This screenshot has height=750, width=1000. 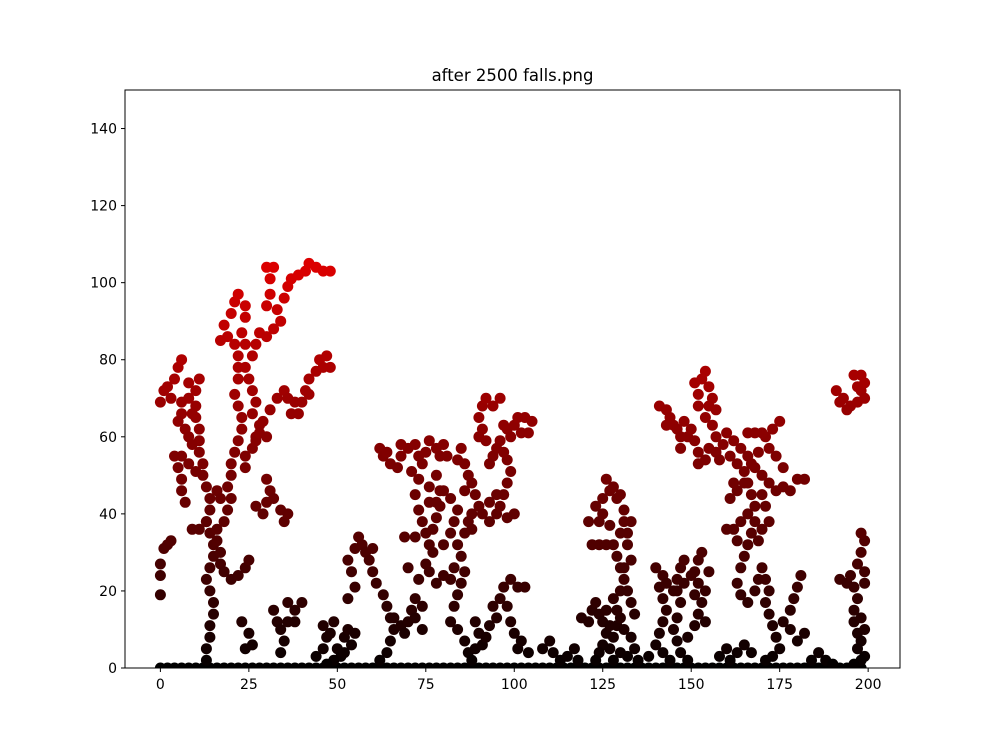 What do you see at coordinates (519, 680) in the screenshot?
I see `x-axis: 0 25 50 75 100 125 150 175 200` at bounding box center [519, 680].